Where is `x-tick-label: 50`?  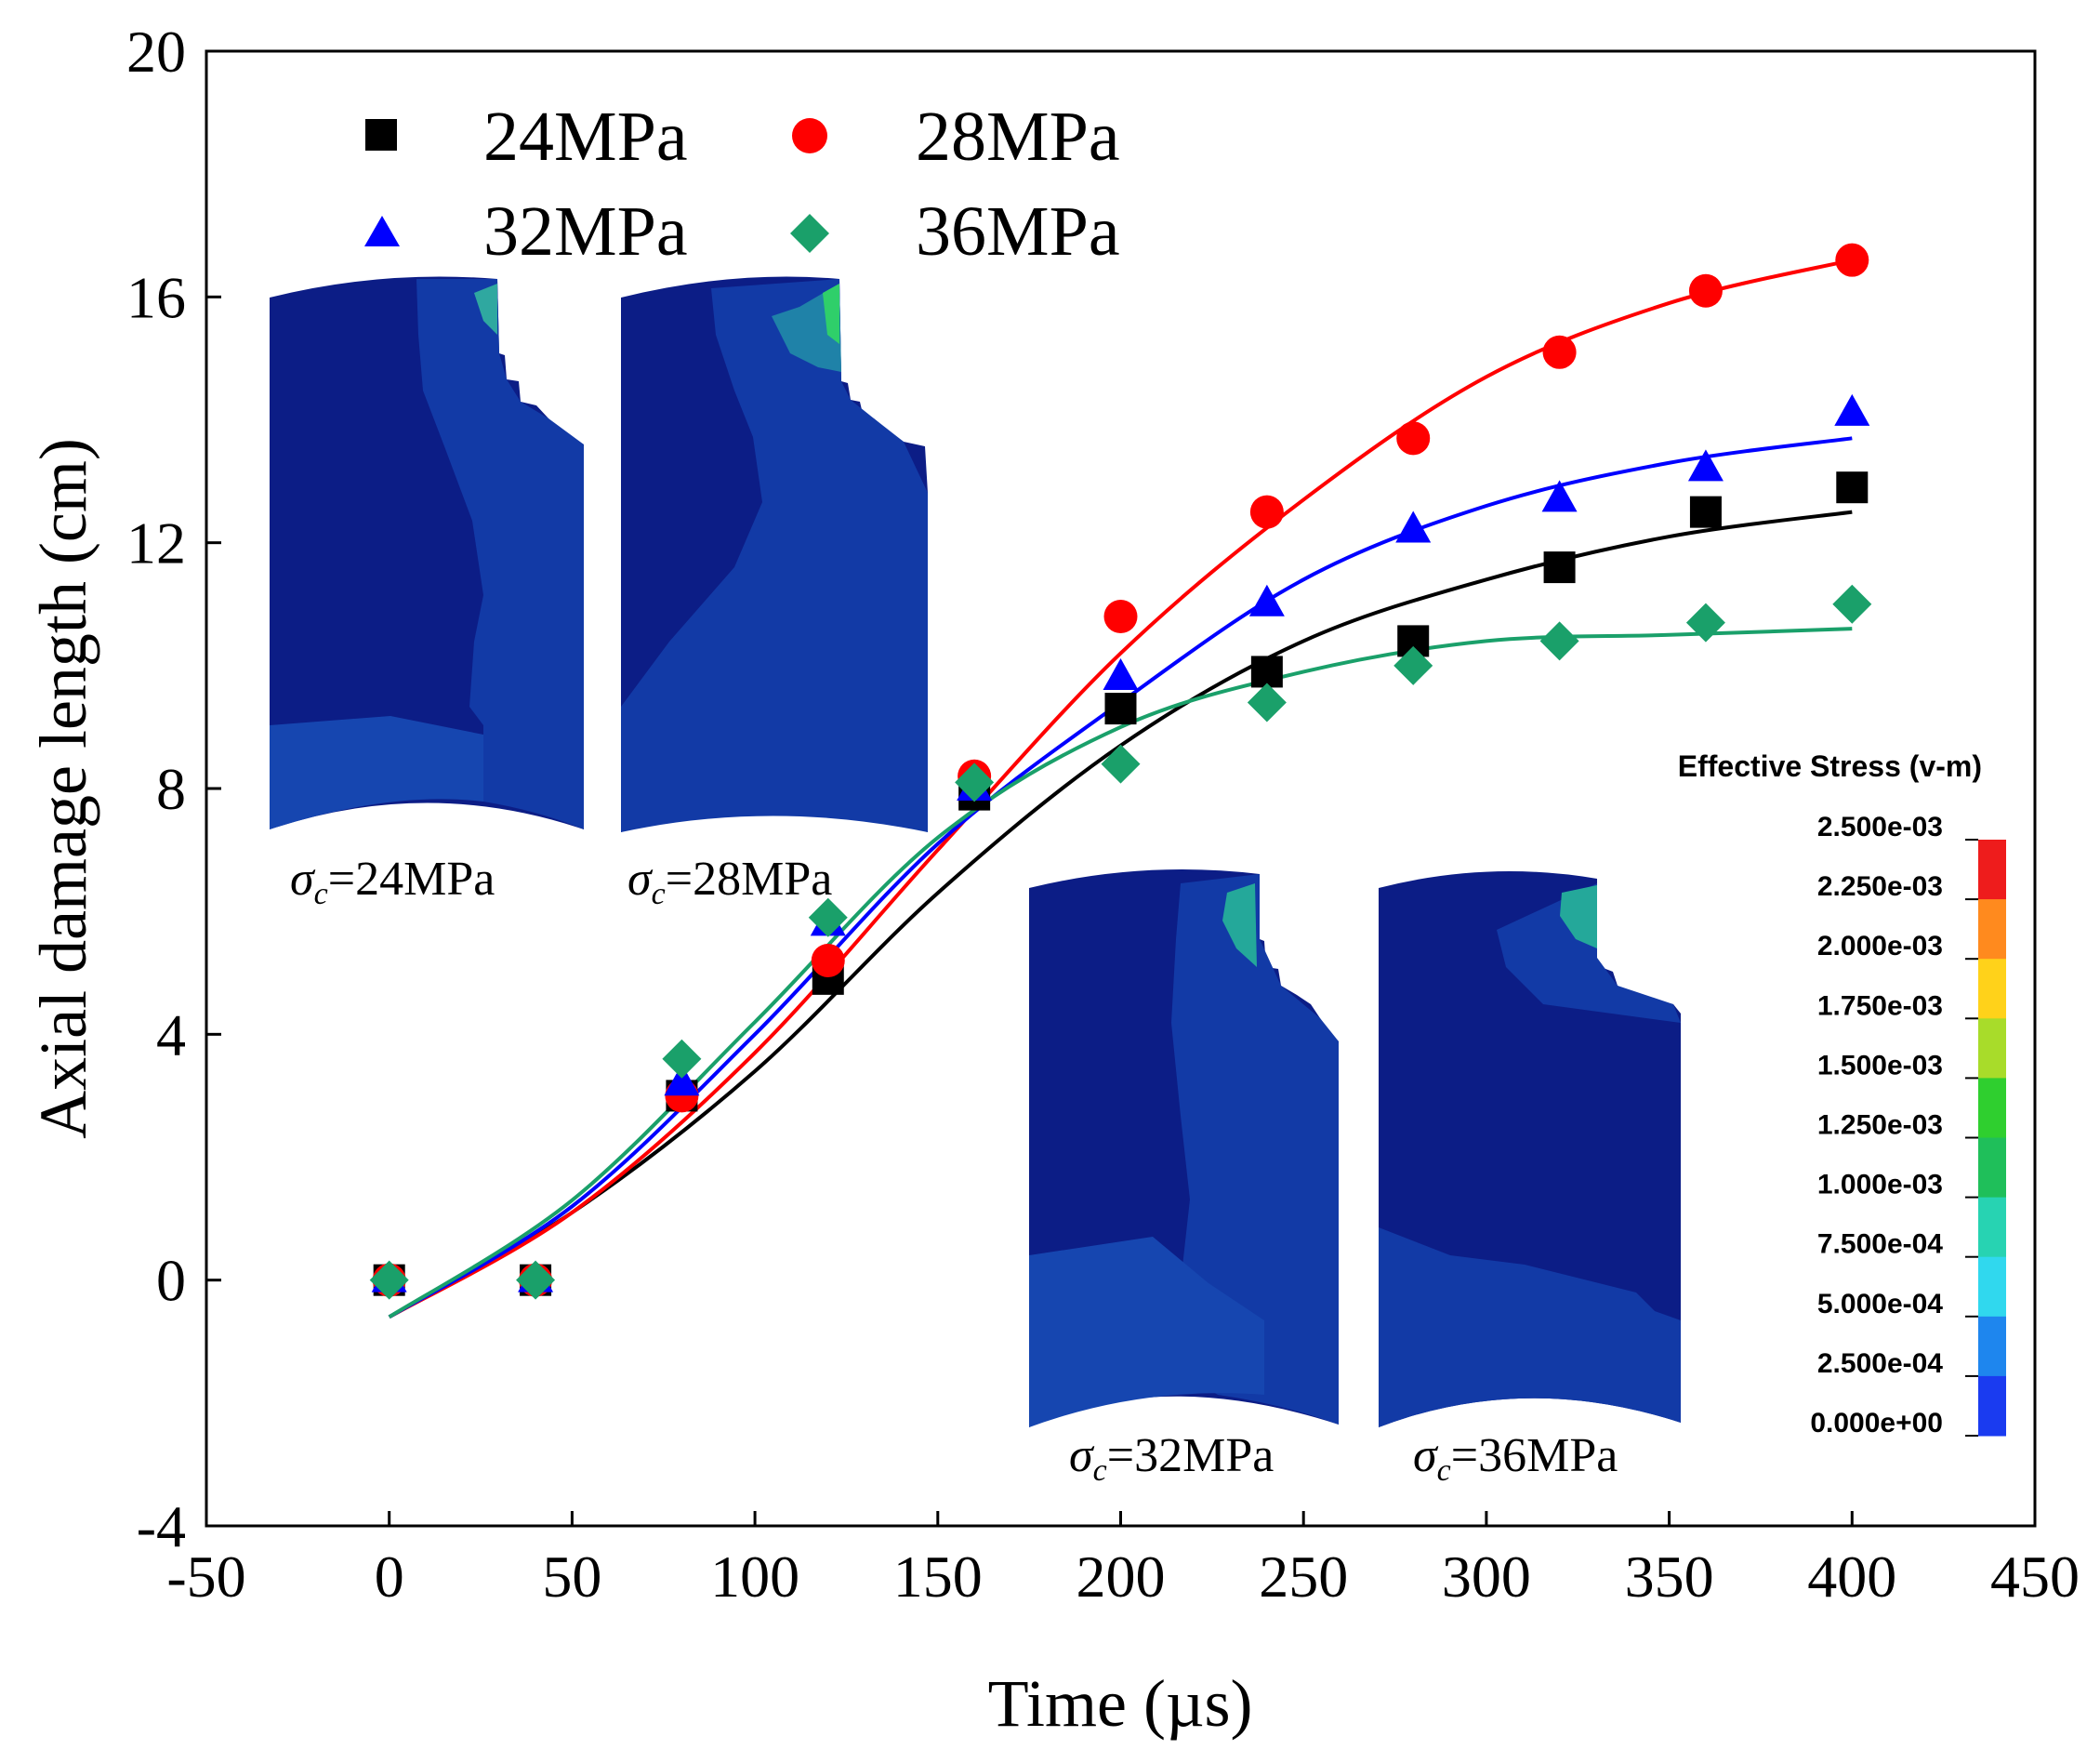 x-tick-label: 50 is located at coordinates (571, 1577).